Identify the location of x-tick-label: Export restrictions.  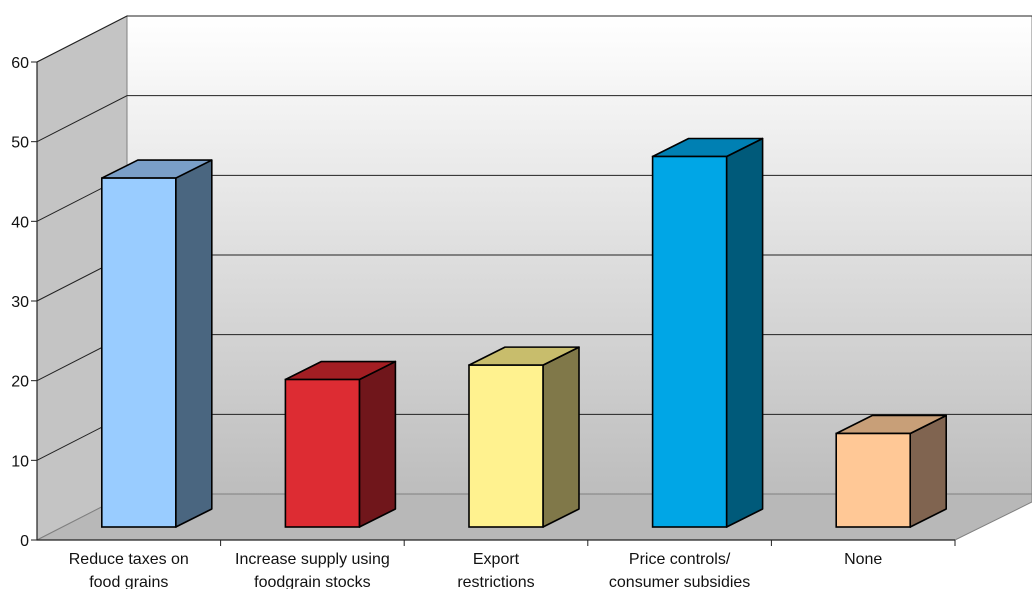
(495, 570).